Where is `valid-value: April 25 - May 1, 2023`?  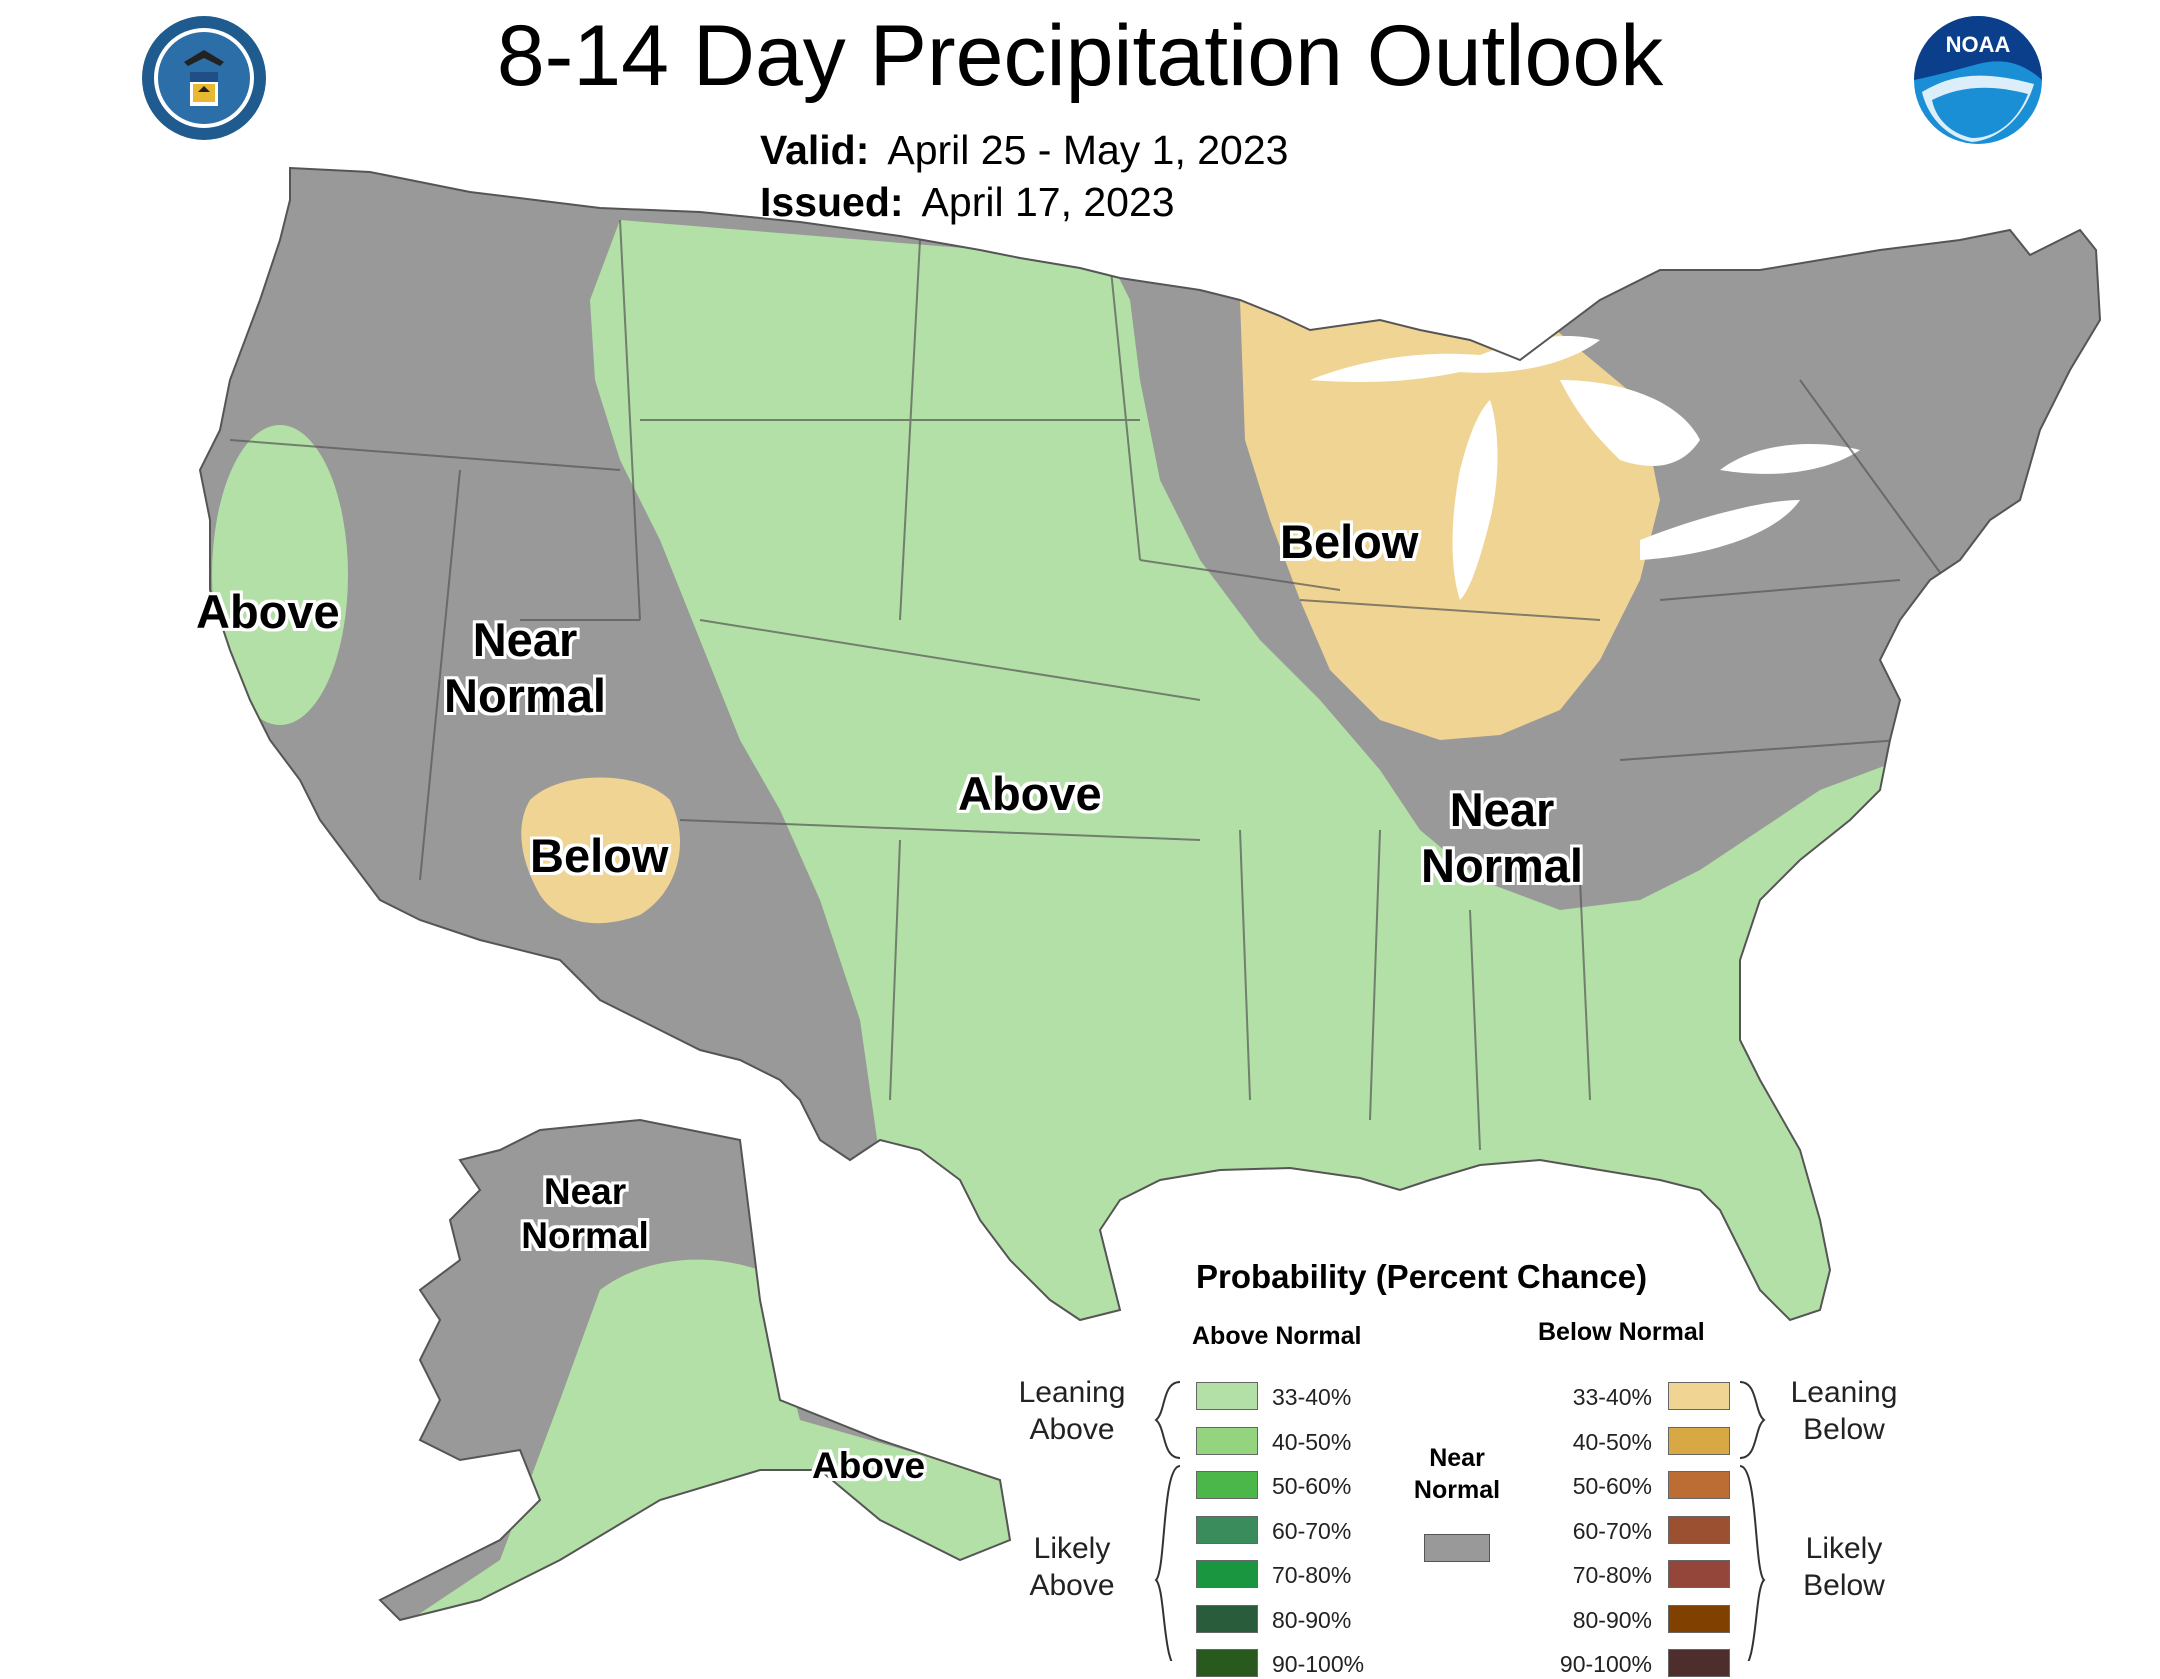
valid-value: April 25 - May 1, 2023 is located at coordinates (1088, 150).